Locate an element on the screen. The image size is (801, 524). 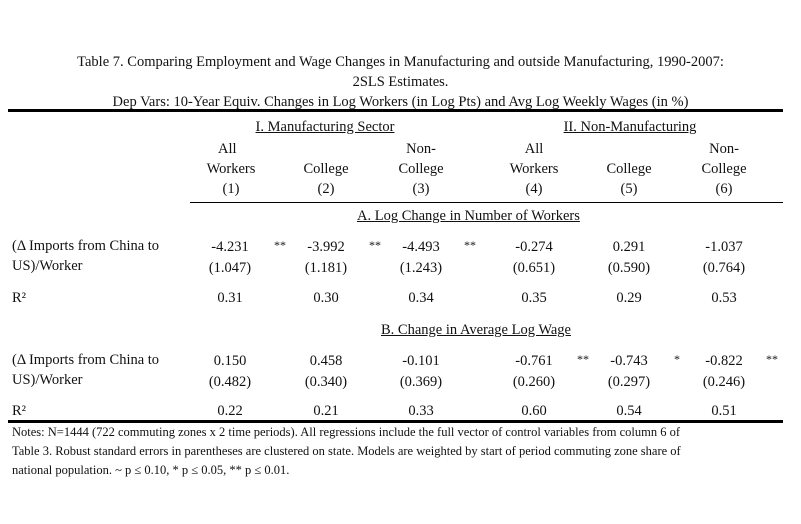
panel-a-se-6: (0.764) is located at coordinates (724, 268).